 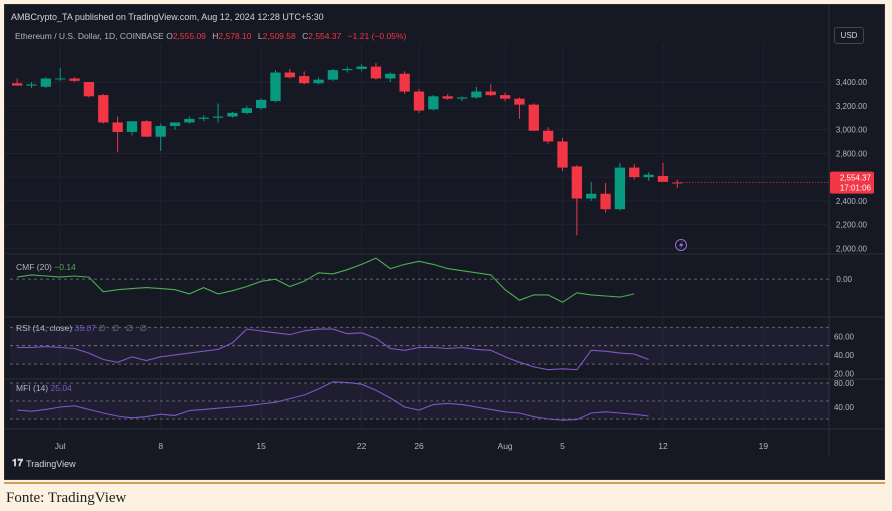 What do you see at coordinates (852, 225) in the screenshot?
I see `price-tick-label: 2,200.00` at bounding box center [852, 225].